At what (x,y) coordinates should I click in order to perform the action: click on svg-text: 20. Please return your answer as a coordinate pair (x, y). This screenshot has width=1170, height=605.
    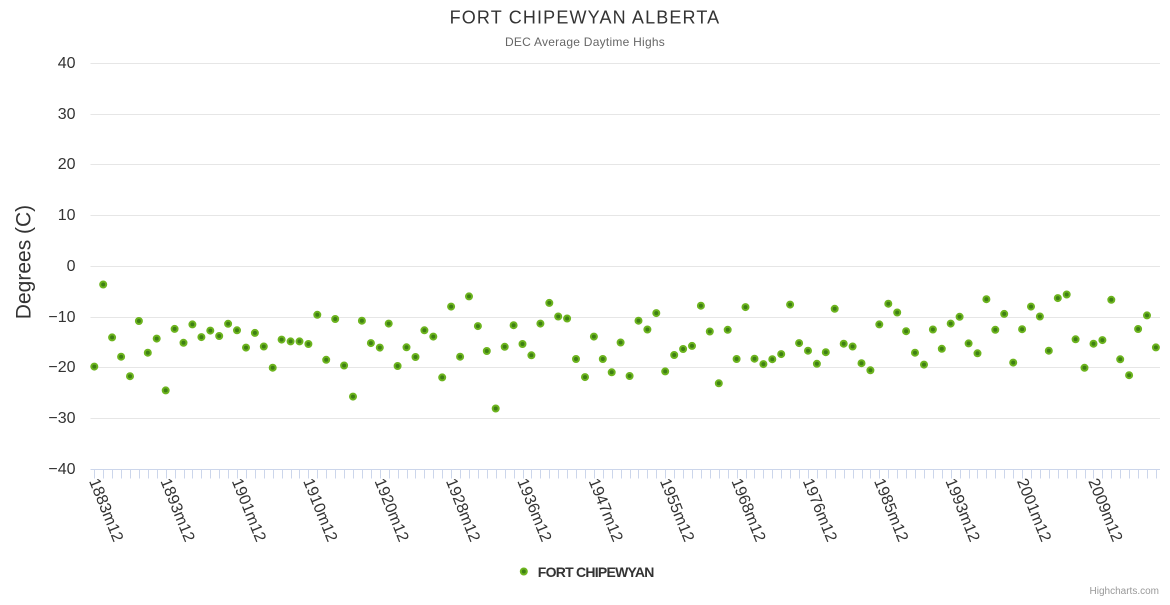
    Looking at the image, I should click on (67, 164).